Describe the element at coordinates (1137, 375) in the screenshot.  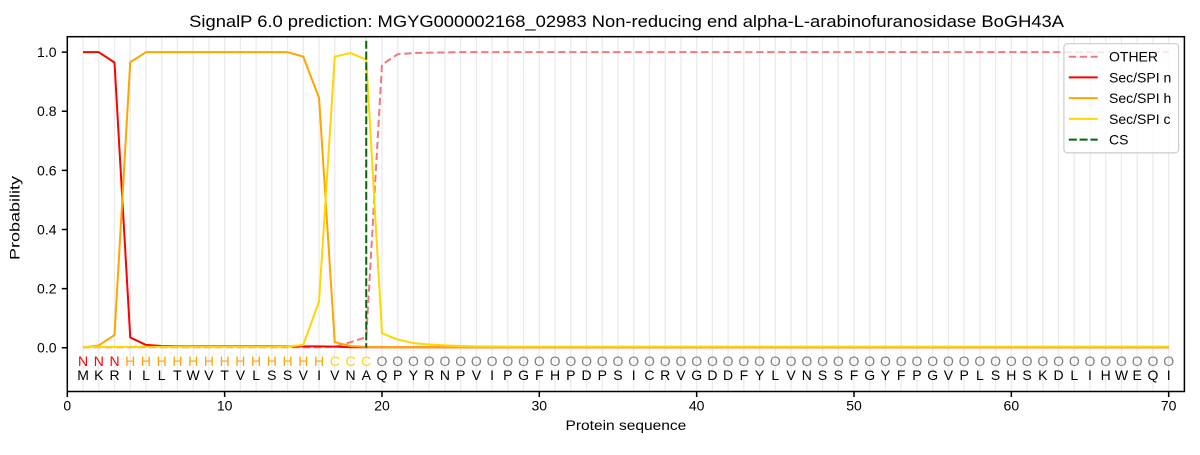
I see `svg-text: E` at that location.